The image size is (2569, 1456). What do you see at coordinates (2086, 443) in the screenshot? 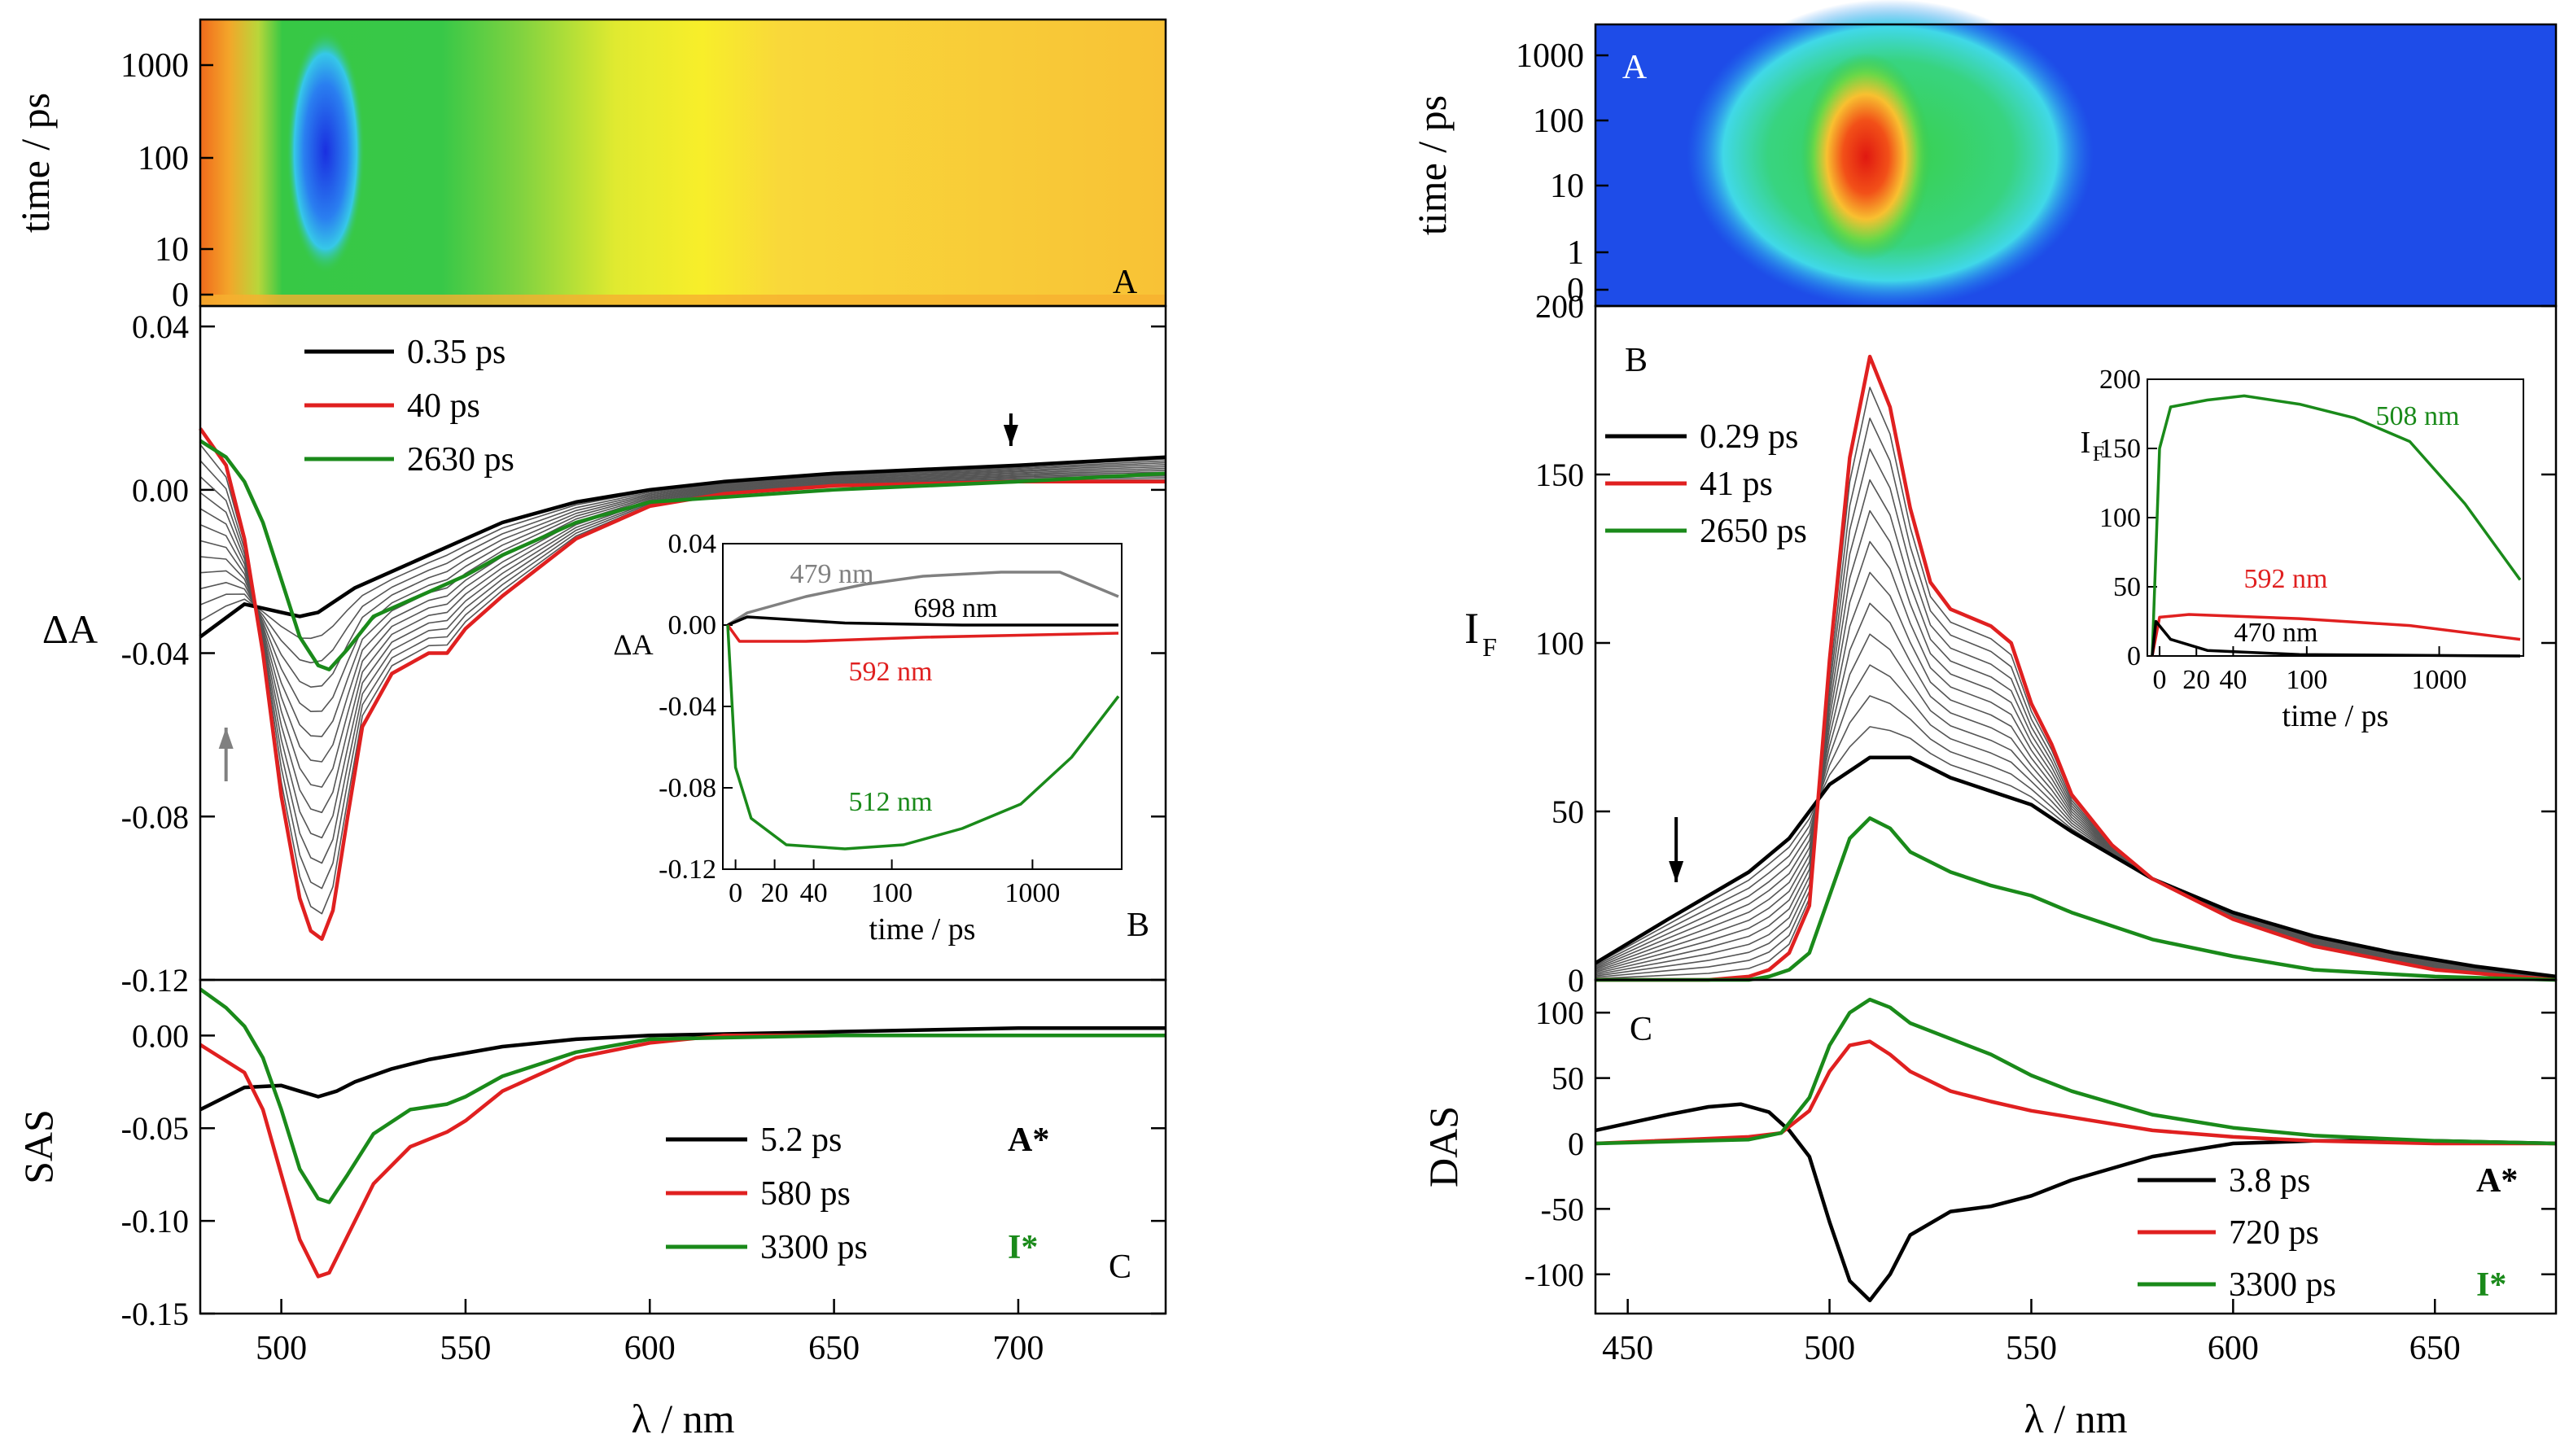
I see `inset-y-axis-label: I` at bounding box center [2086, 443].